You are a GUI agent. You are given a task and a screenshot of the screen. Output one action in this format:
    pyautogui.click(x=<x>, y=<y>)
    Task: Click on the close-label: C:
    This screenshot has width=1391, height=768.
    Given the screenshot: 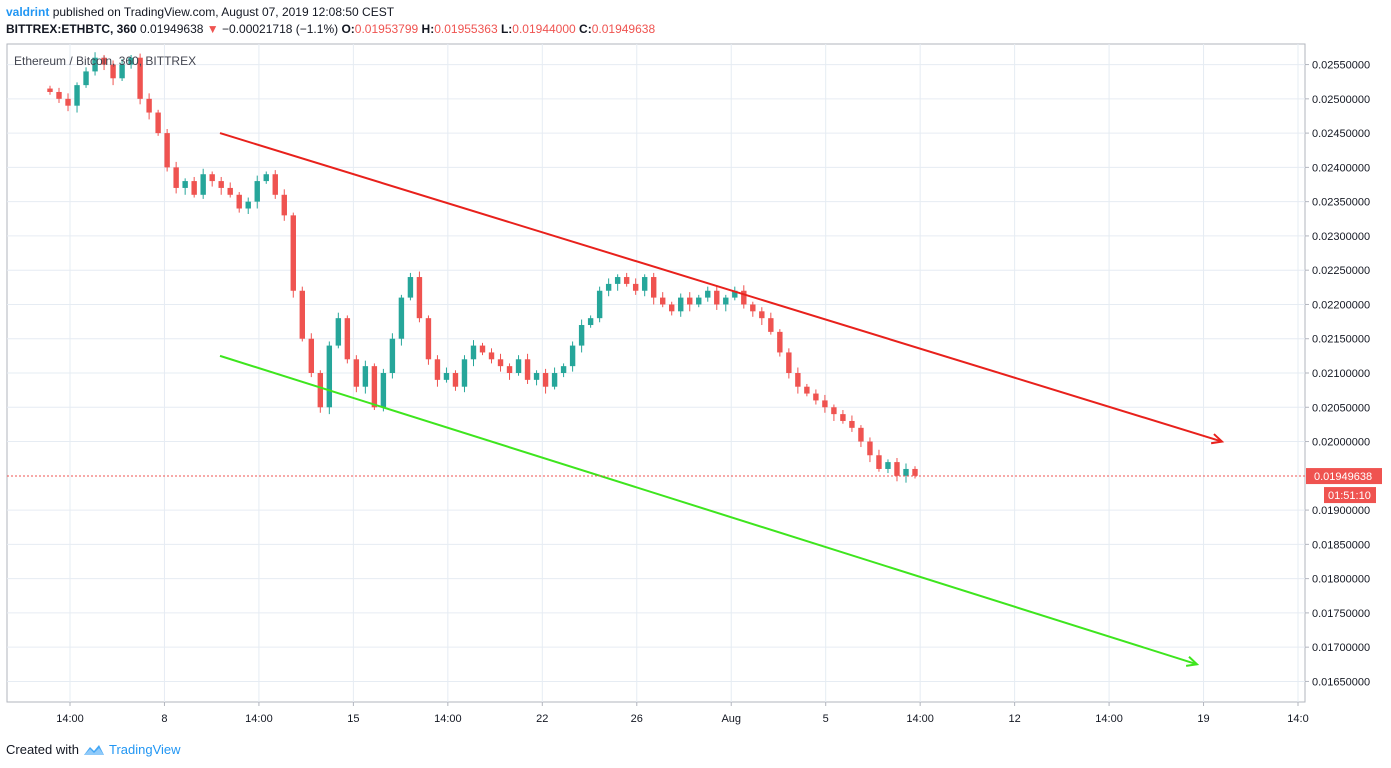 What is the action you would take?
    pyautogui.click(x=585, y=29)
    